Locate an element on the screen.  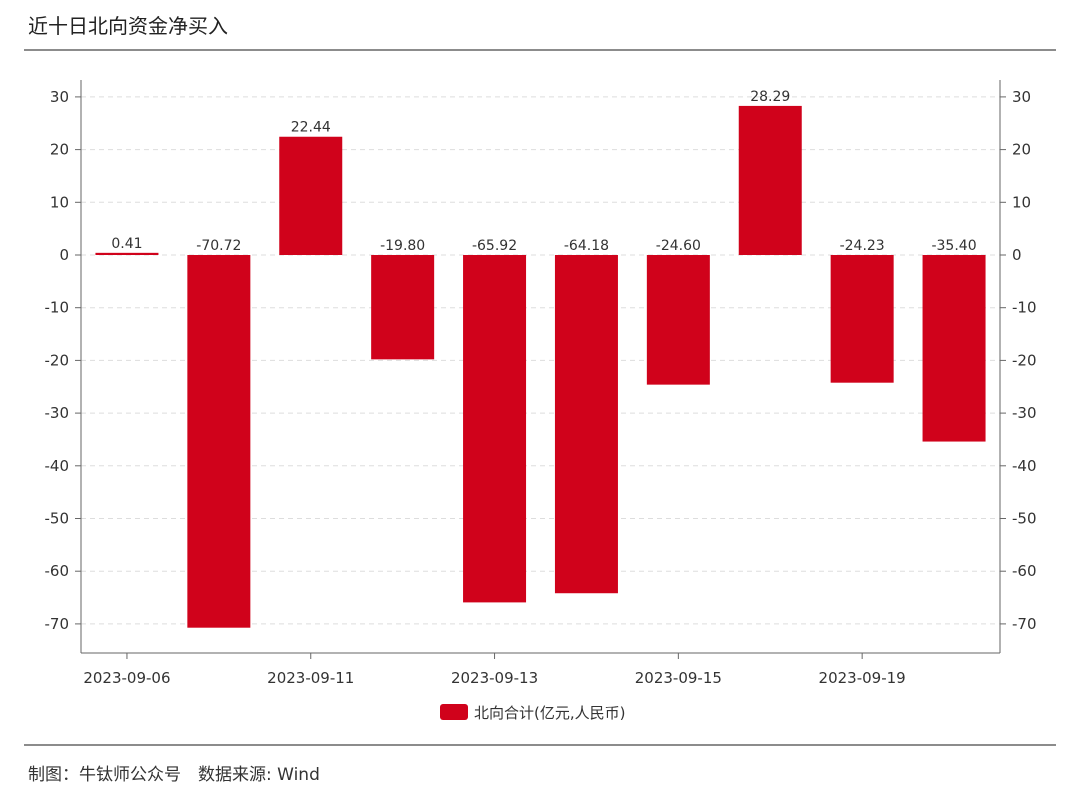
x-tick-label: 2023-09-11 is located at coordinates (310, 678).